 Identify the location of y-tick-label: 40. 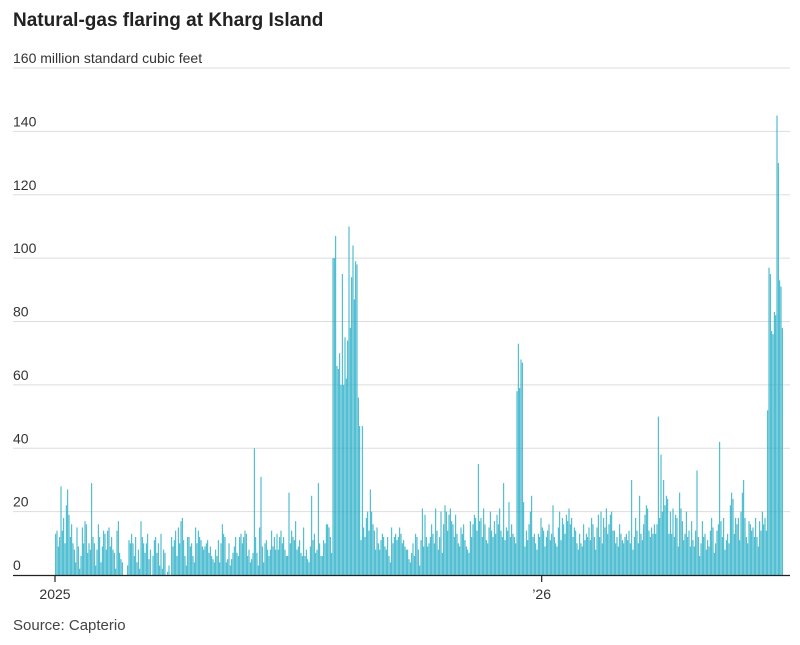
(21, 438).